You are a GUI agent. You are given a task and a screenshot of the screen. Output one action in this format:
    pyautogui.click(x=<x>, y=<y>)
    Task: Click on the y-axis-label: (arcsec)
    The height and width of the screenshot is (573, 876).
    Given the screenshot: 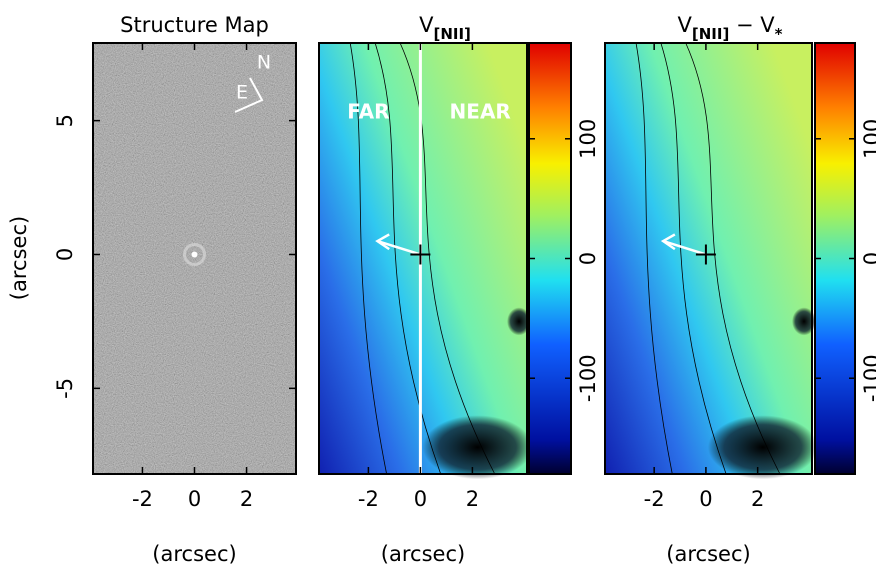 What is the action you would take?
    pyautogui.click(x=19, y=258)
    